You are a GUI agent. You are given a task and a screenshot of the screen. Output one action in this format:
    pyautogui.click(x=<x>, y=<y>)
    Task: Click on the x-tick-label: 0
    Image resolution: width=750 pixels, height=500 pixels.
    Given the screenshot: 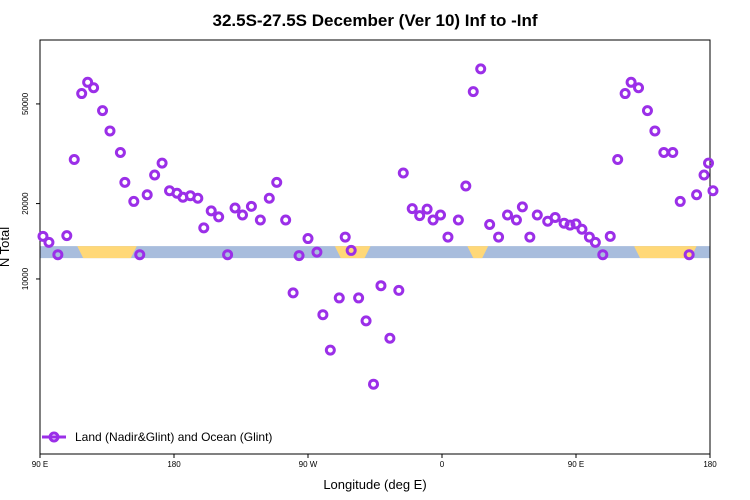 What is the action you would take?
    pyautogui.click(x=442, y=464)
    